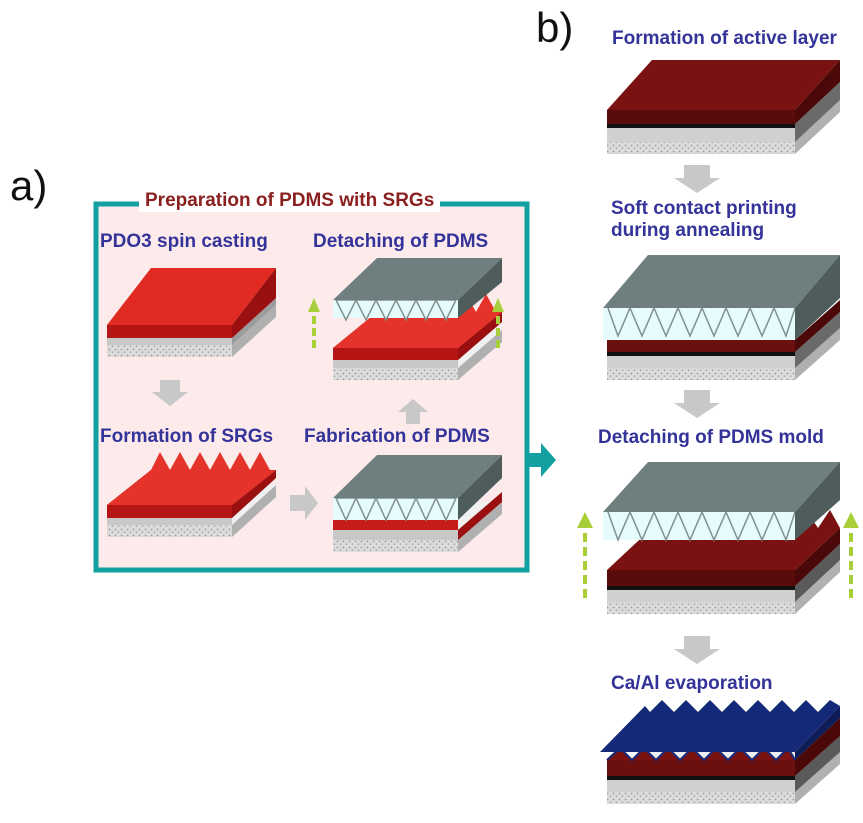  I want to click on panel-b-label: b), so click(555, 27).